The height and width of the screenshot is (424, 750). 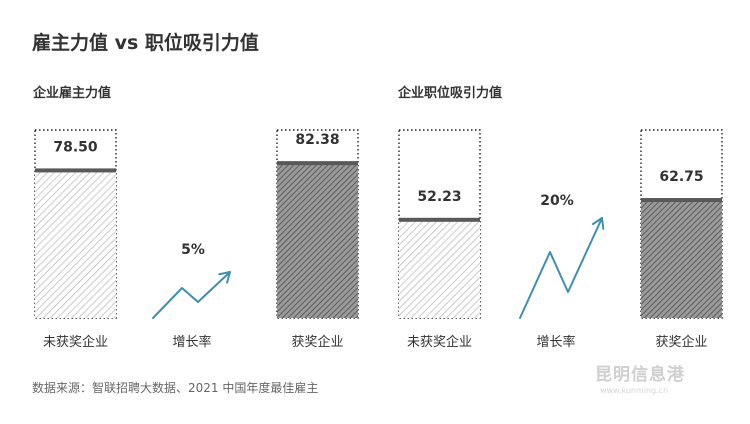 What do you see at coordinates (191, 295) in the screenshot?
I see `chart1-growth-arrow` at bounding box center [191, 295].